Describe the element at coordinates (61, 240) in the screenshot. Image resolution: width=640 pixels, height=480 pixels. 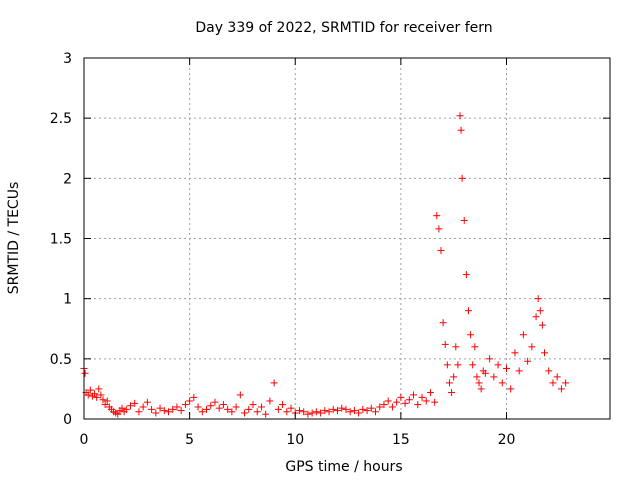
I see `y-tick-label: 1.5` at that location.